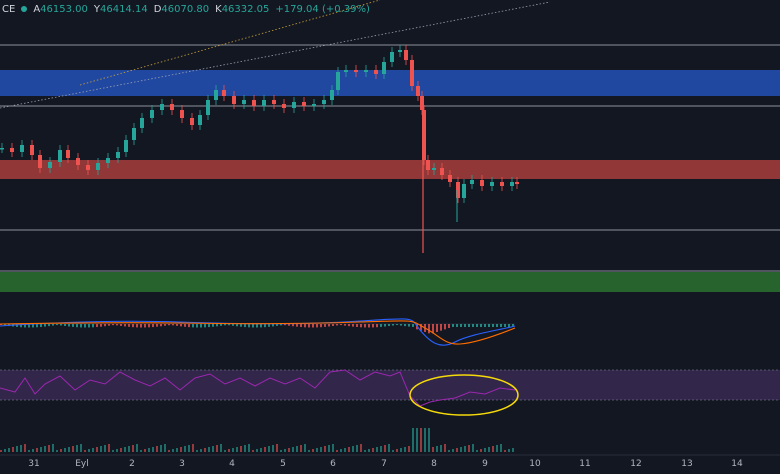 The width and height of the screenshot is (780, 474). I want to click on x-axis-tick-label: 3, so click(182, 464).